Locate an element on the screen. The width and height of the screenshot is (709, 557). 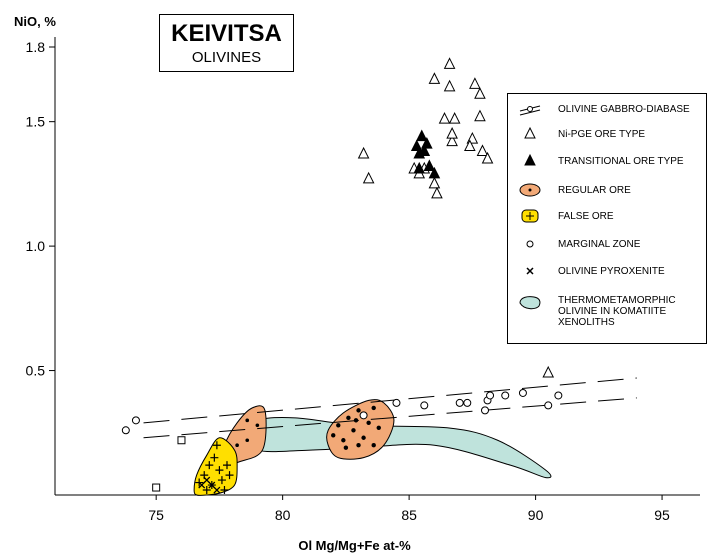
legend-label: OLIVINE PYROXENITE is located at coordinates (611, 271).